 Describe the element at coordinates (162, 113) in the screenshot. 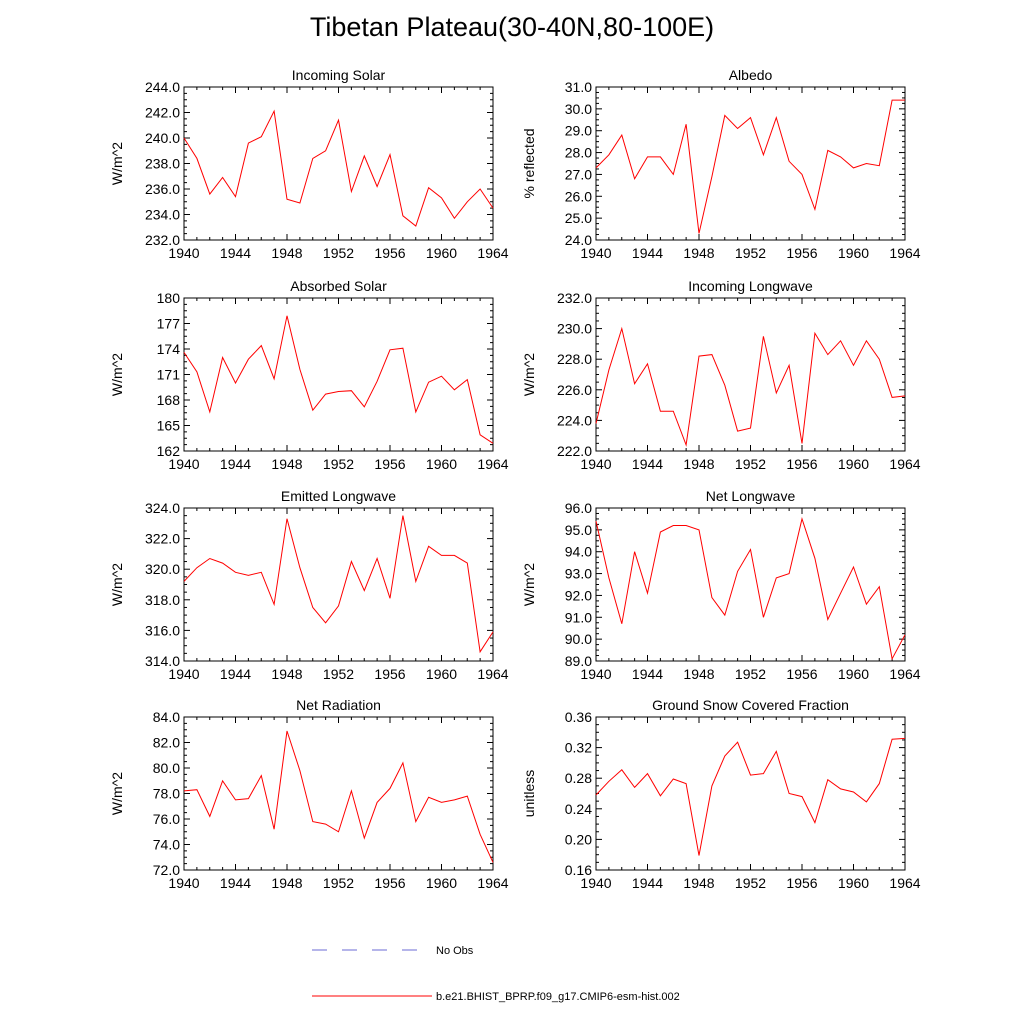

I see `y-tick-label: 242.0` at that location.